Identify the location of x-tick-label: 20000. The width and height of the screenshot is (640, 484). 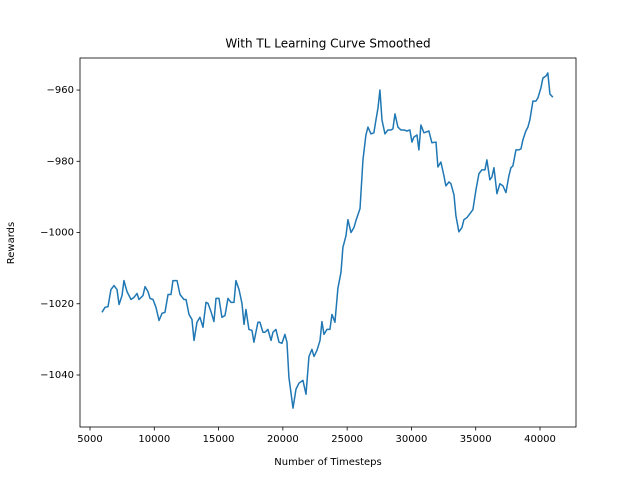
(283, 439).